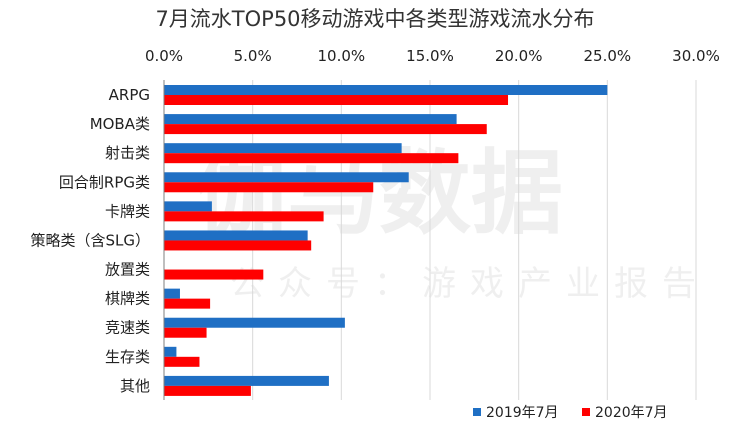 The height and width of the screenshot is (436, 750). Describe the element at coordinates (104, 182) in the screenshot. I see `category-label: 回合制RPG类` at that location.